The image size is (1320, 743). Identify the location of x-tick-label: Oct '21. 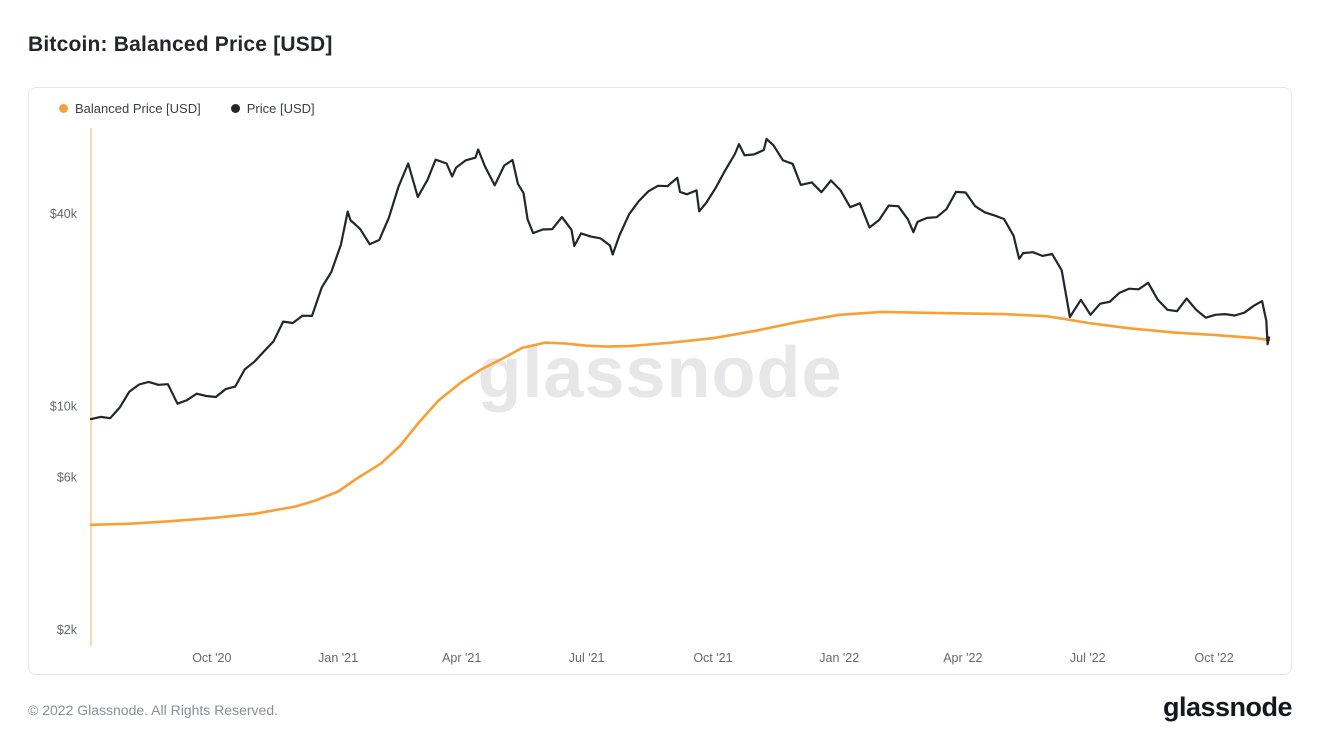
(712, 658).